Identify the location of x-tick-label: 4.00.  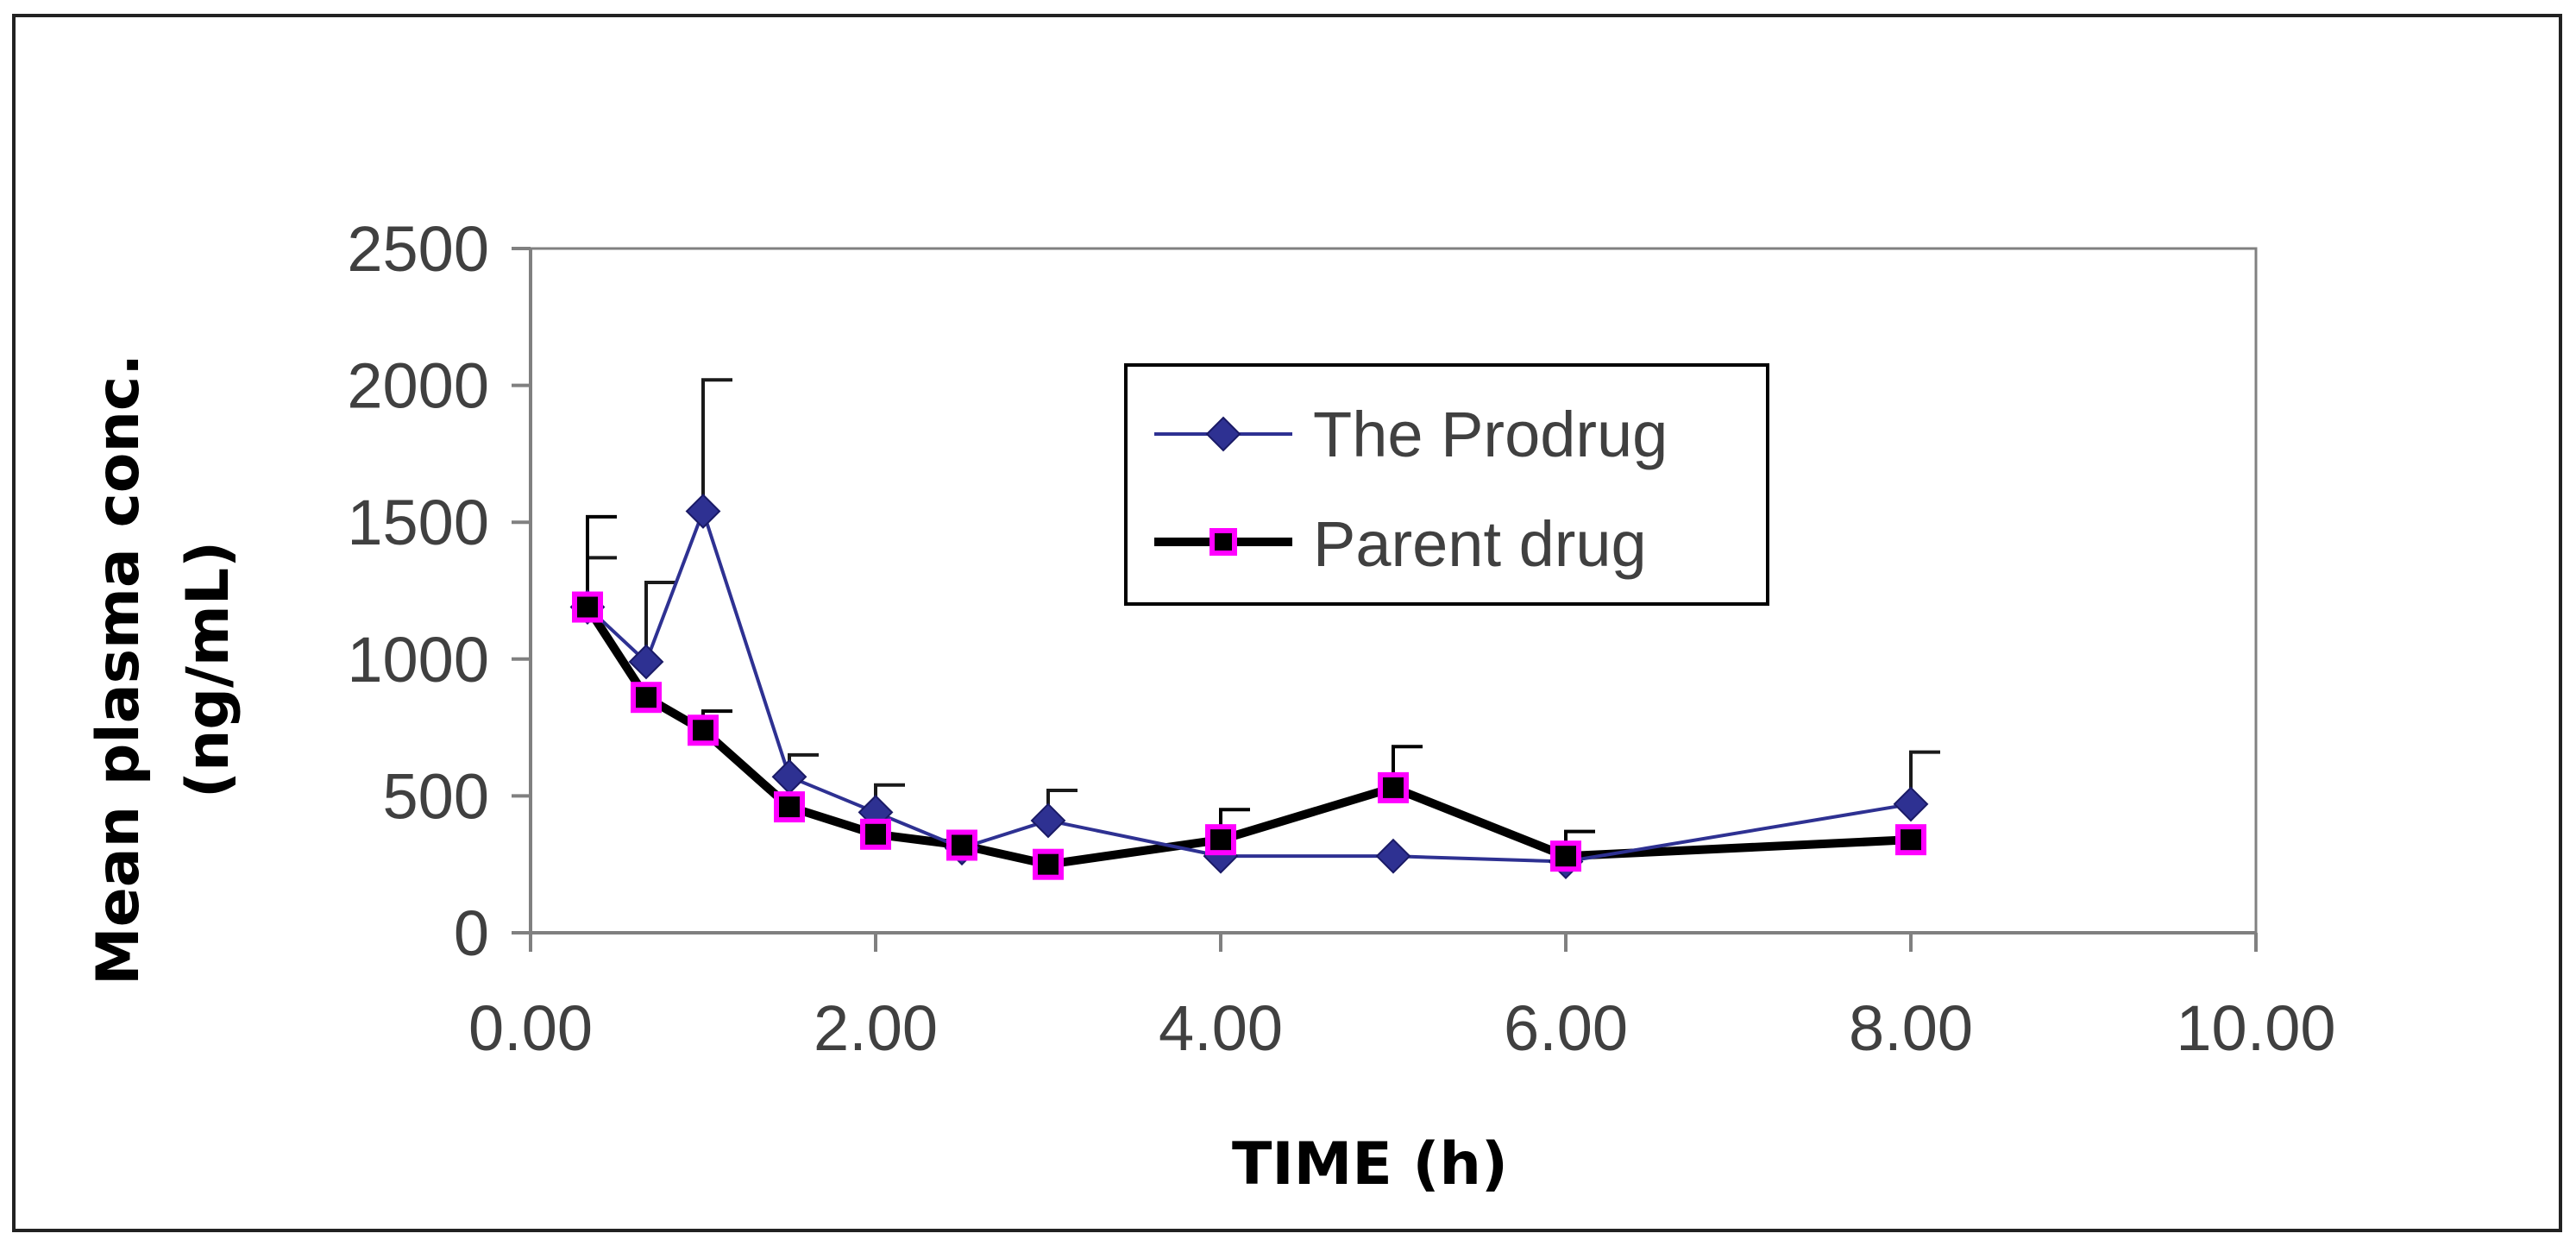
(1221, 1028).